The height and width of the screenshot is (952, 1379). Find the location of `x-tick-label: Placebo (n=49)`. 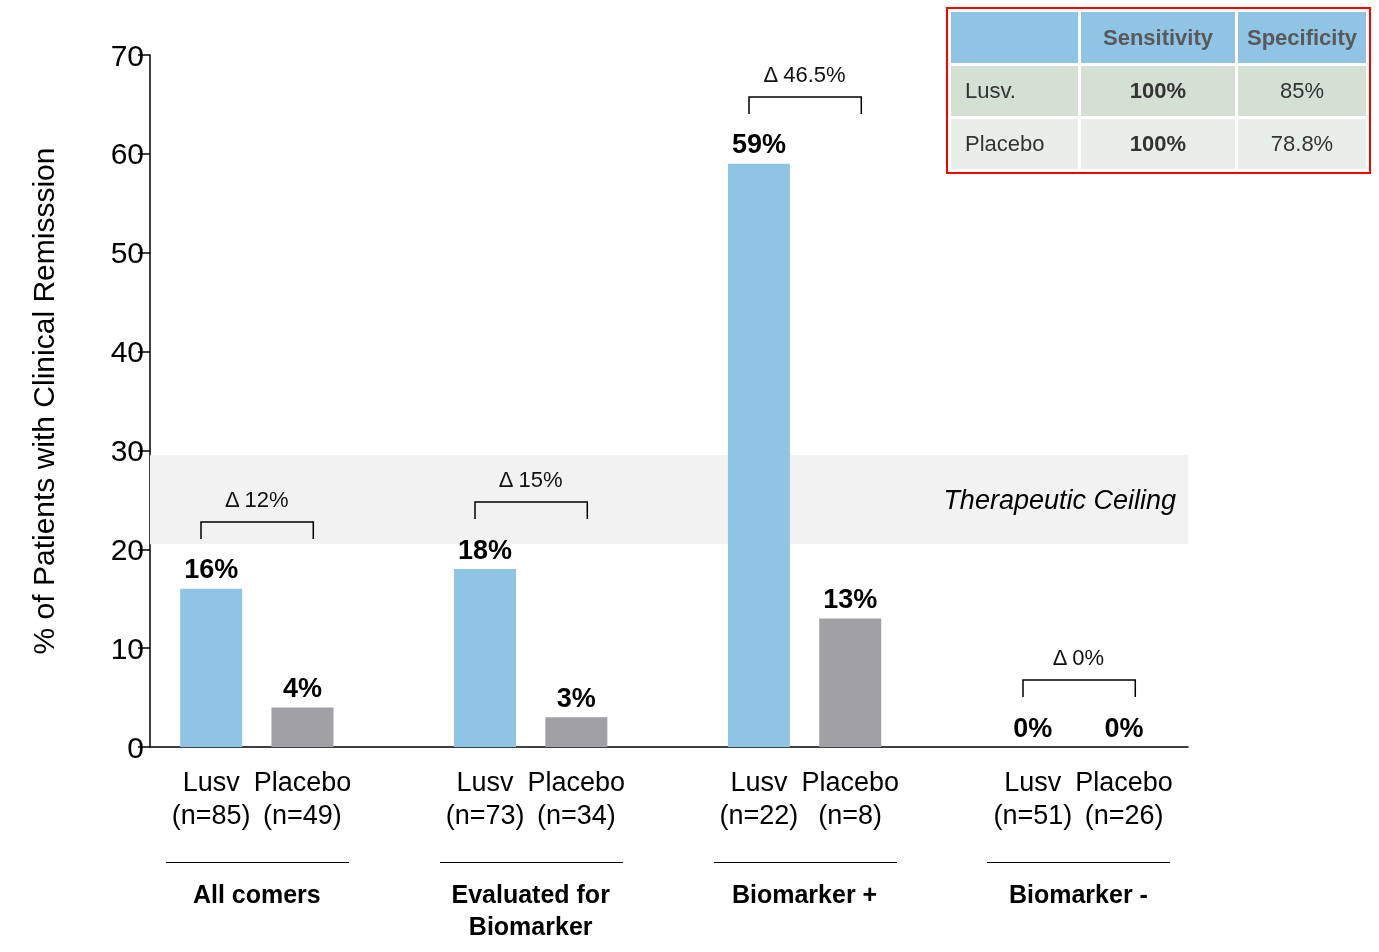

x-tick-label: Placebo (n=49) is located at coordinates (302, 798).